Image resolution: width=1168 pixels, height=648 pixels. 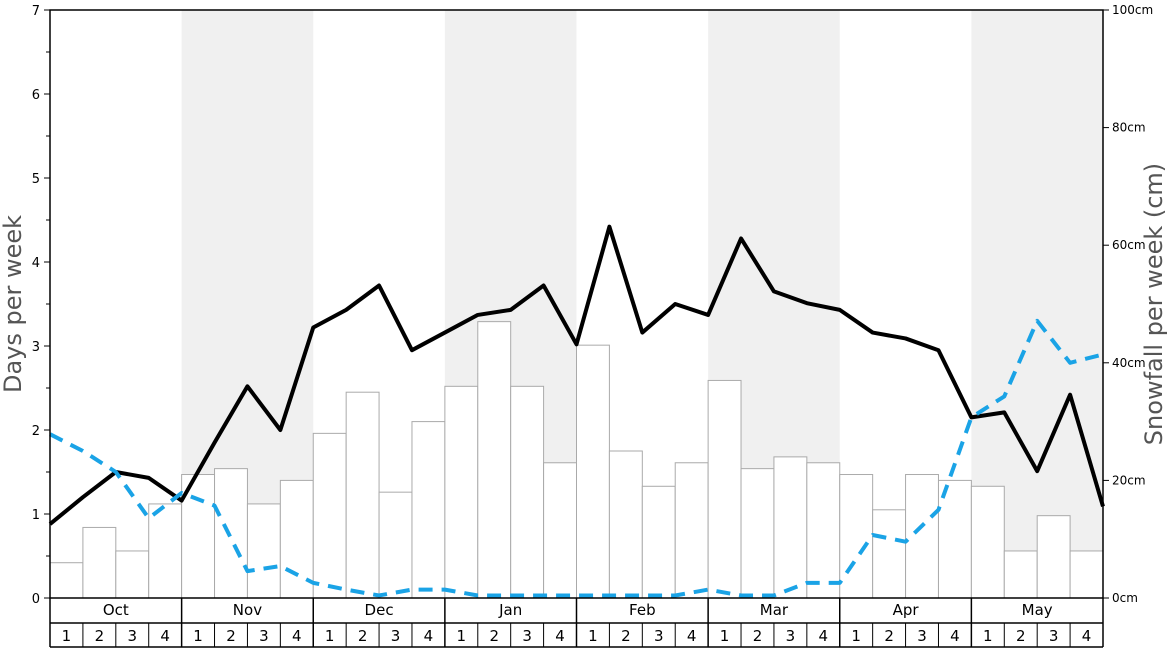 I want to click on y2-tick-label: 40cm, so click(x=1129, y=363).